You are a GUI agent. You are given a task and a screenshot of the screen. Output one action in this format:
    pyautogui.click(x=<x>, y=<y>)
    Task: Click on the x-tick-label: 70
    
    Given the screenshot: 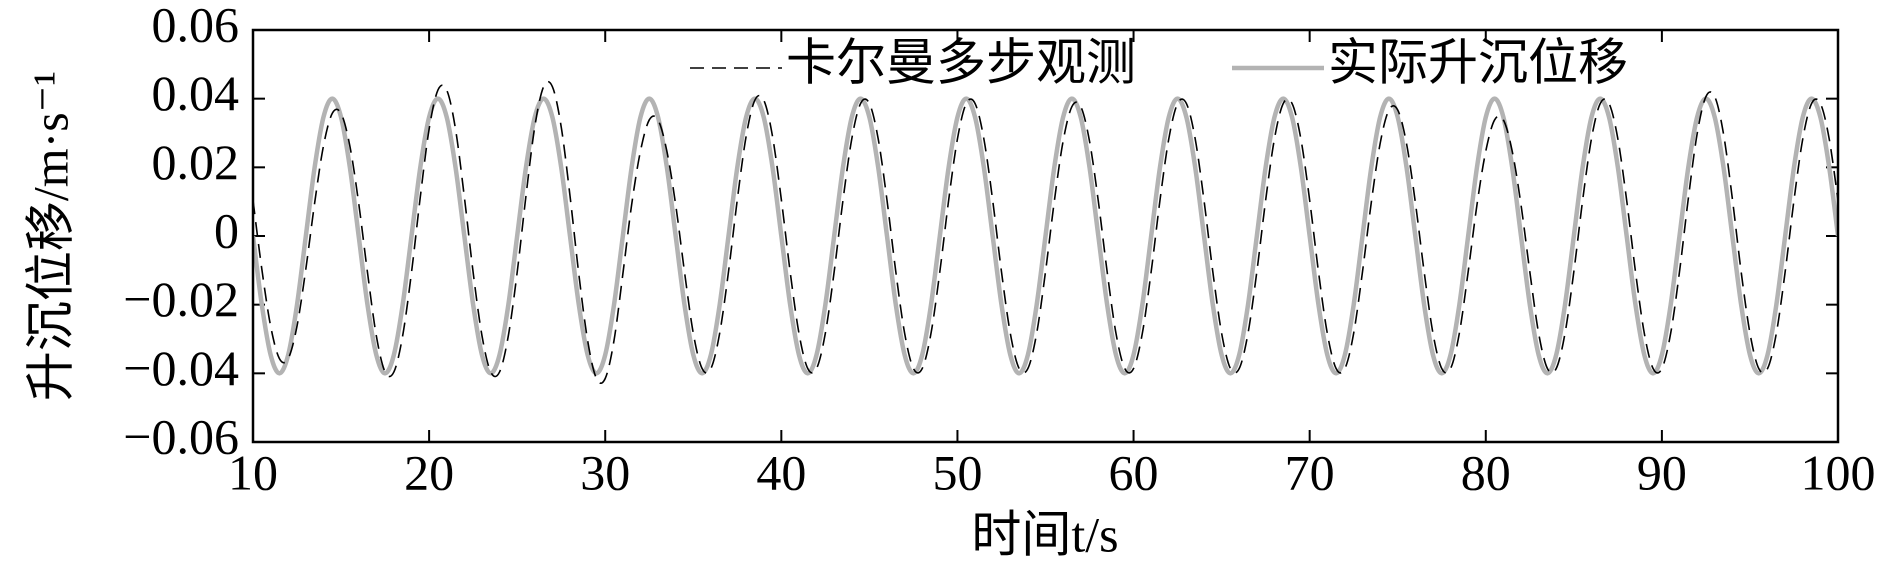 What is the action you would take?
    pyautogui.click(x=1310, y=472)
    